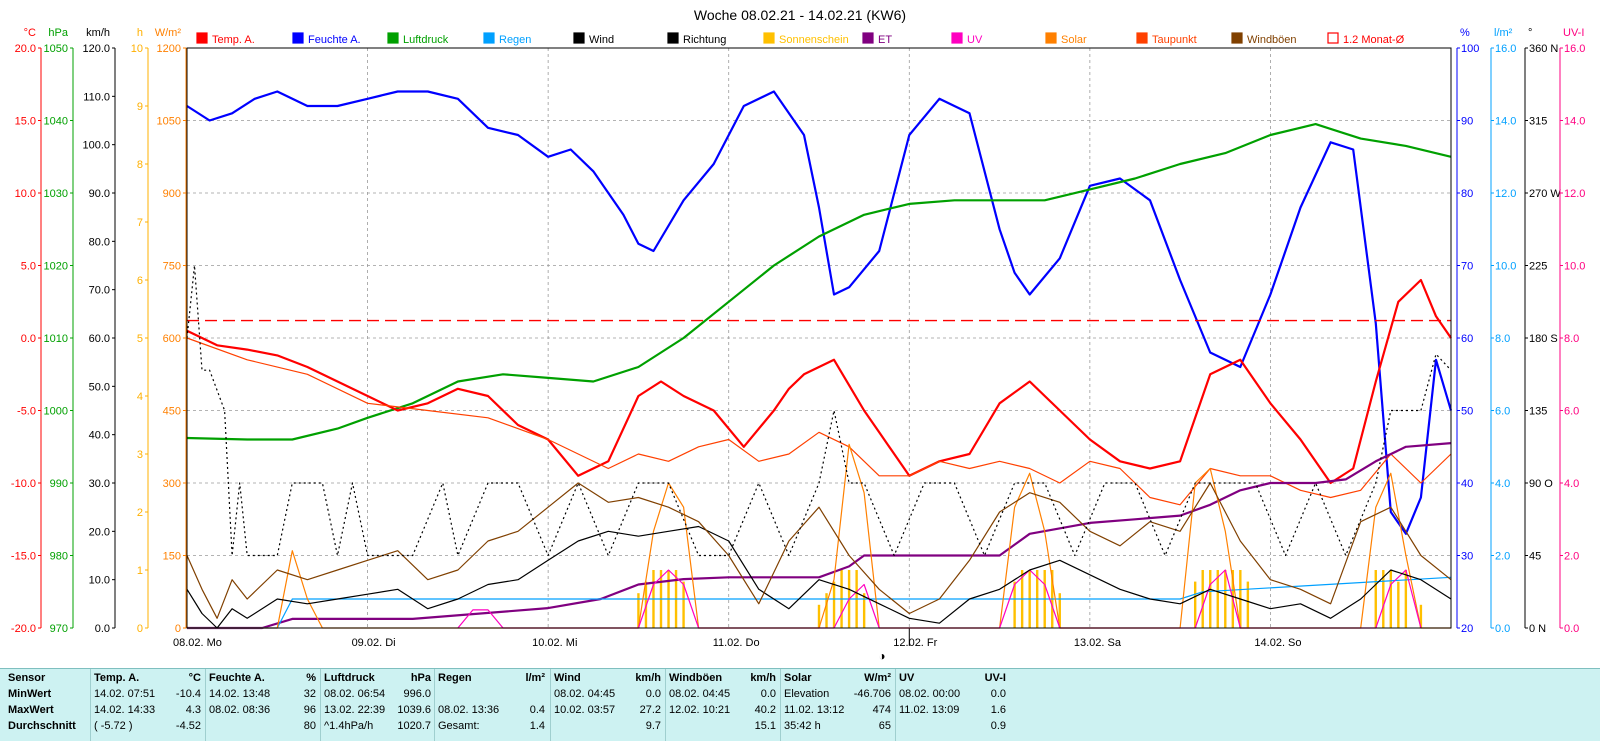 The image size is (1600, 741). I want to click on cell-min-label: Elevation, so click(807, 694).